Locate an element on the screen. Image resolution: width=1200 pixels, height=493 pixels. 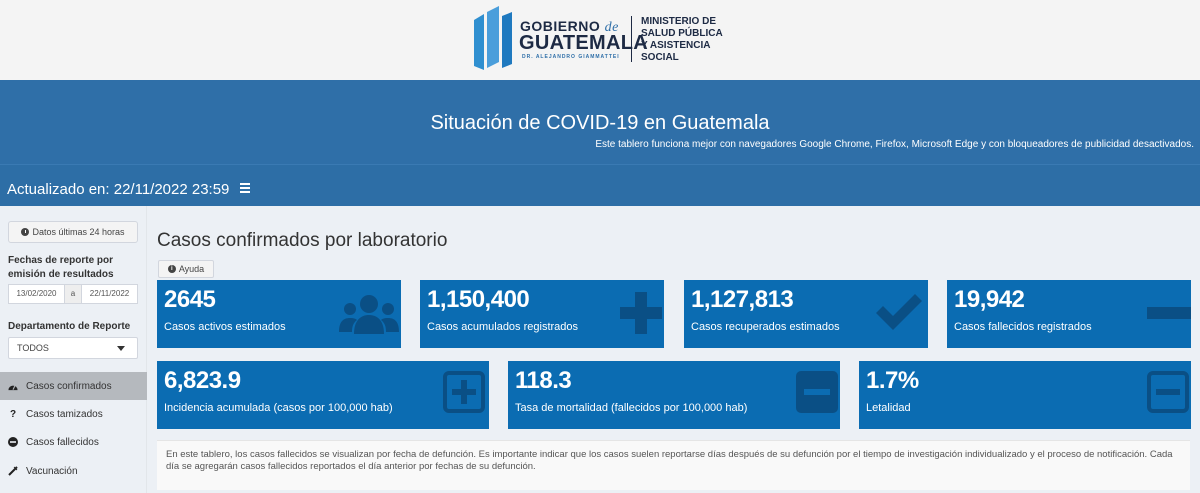
stat-value: 1,127,813 is located at coordinates (742, 299).